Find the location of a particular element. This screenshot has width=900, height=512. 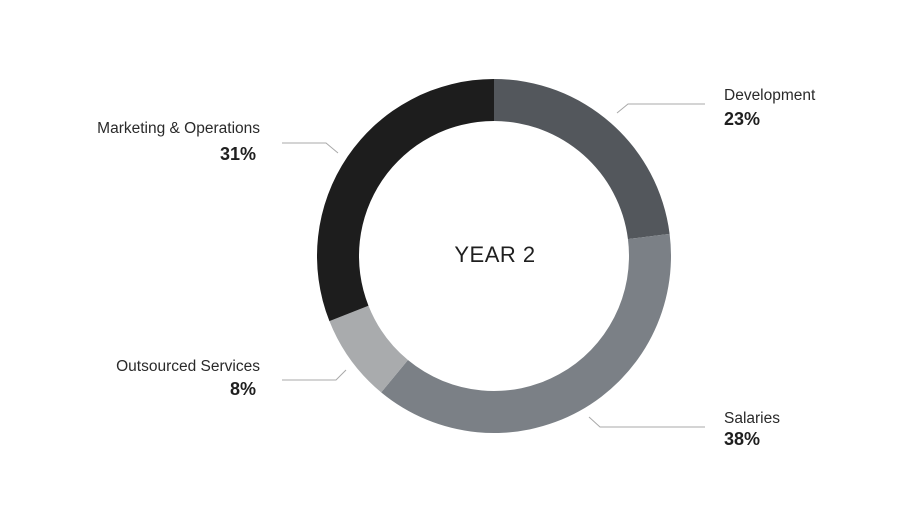

slice-name-marketing-operations: Marketing & Operations is located at coordinates (178, 128).